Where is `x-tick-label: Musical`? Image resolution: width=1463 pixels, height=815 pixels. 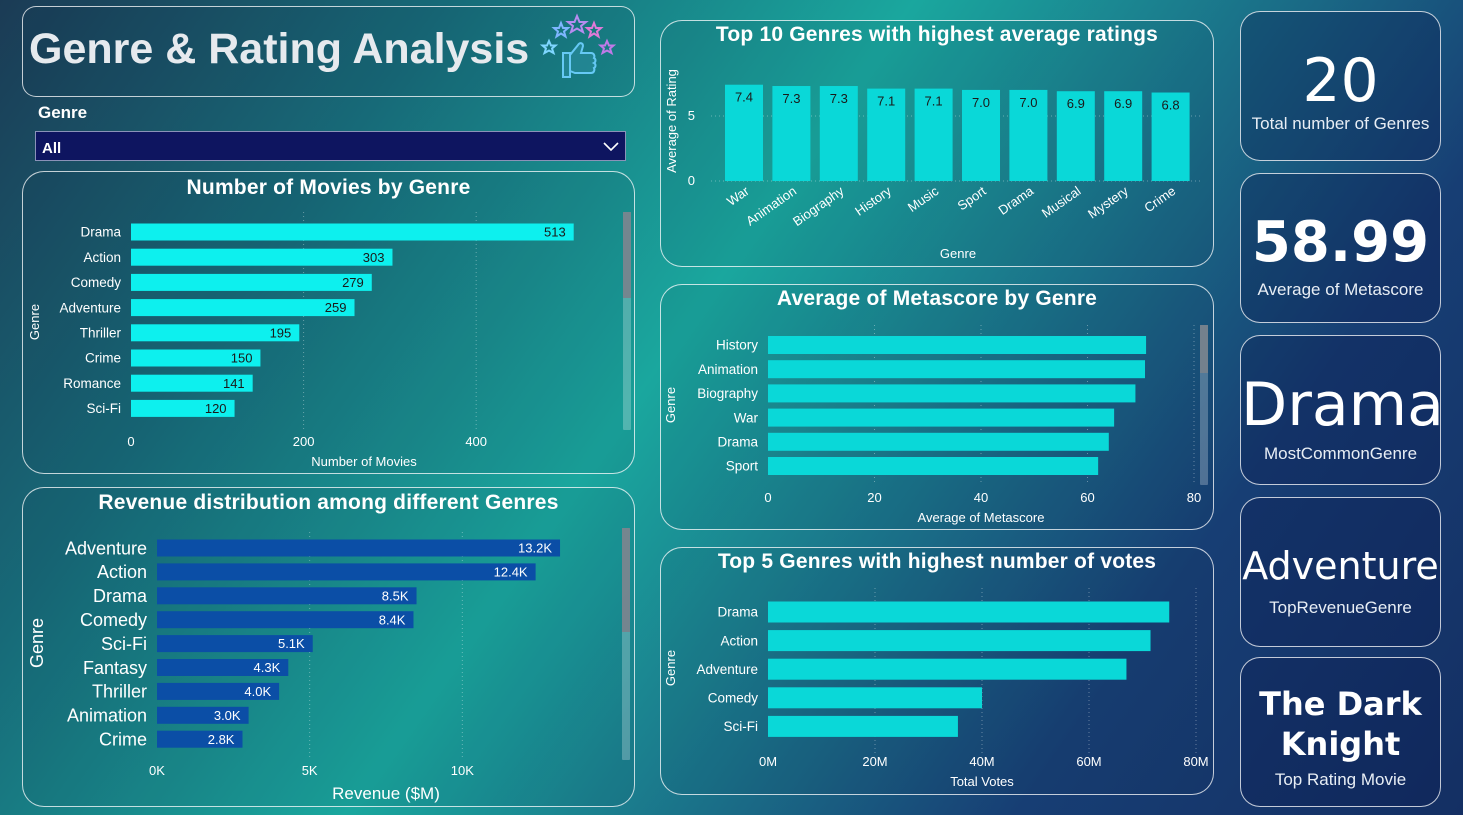 x-tick-label: Musical is located at coordinates (1061, 202).